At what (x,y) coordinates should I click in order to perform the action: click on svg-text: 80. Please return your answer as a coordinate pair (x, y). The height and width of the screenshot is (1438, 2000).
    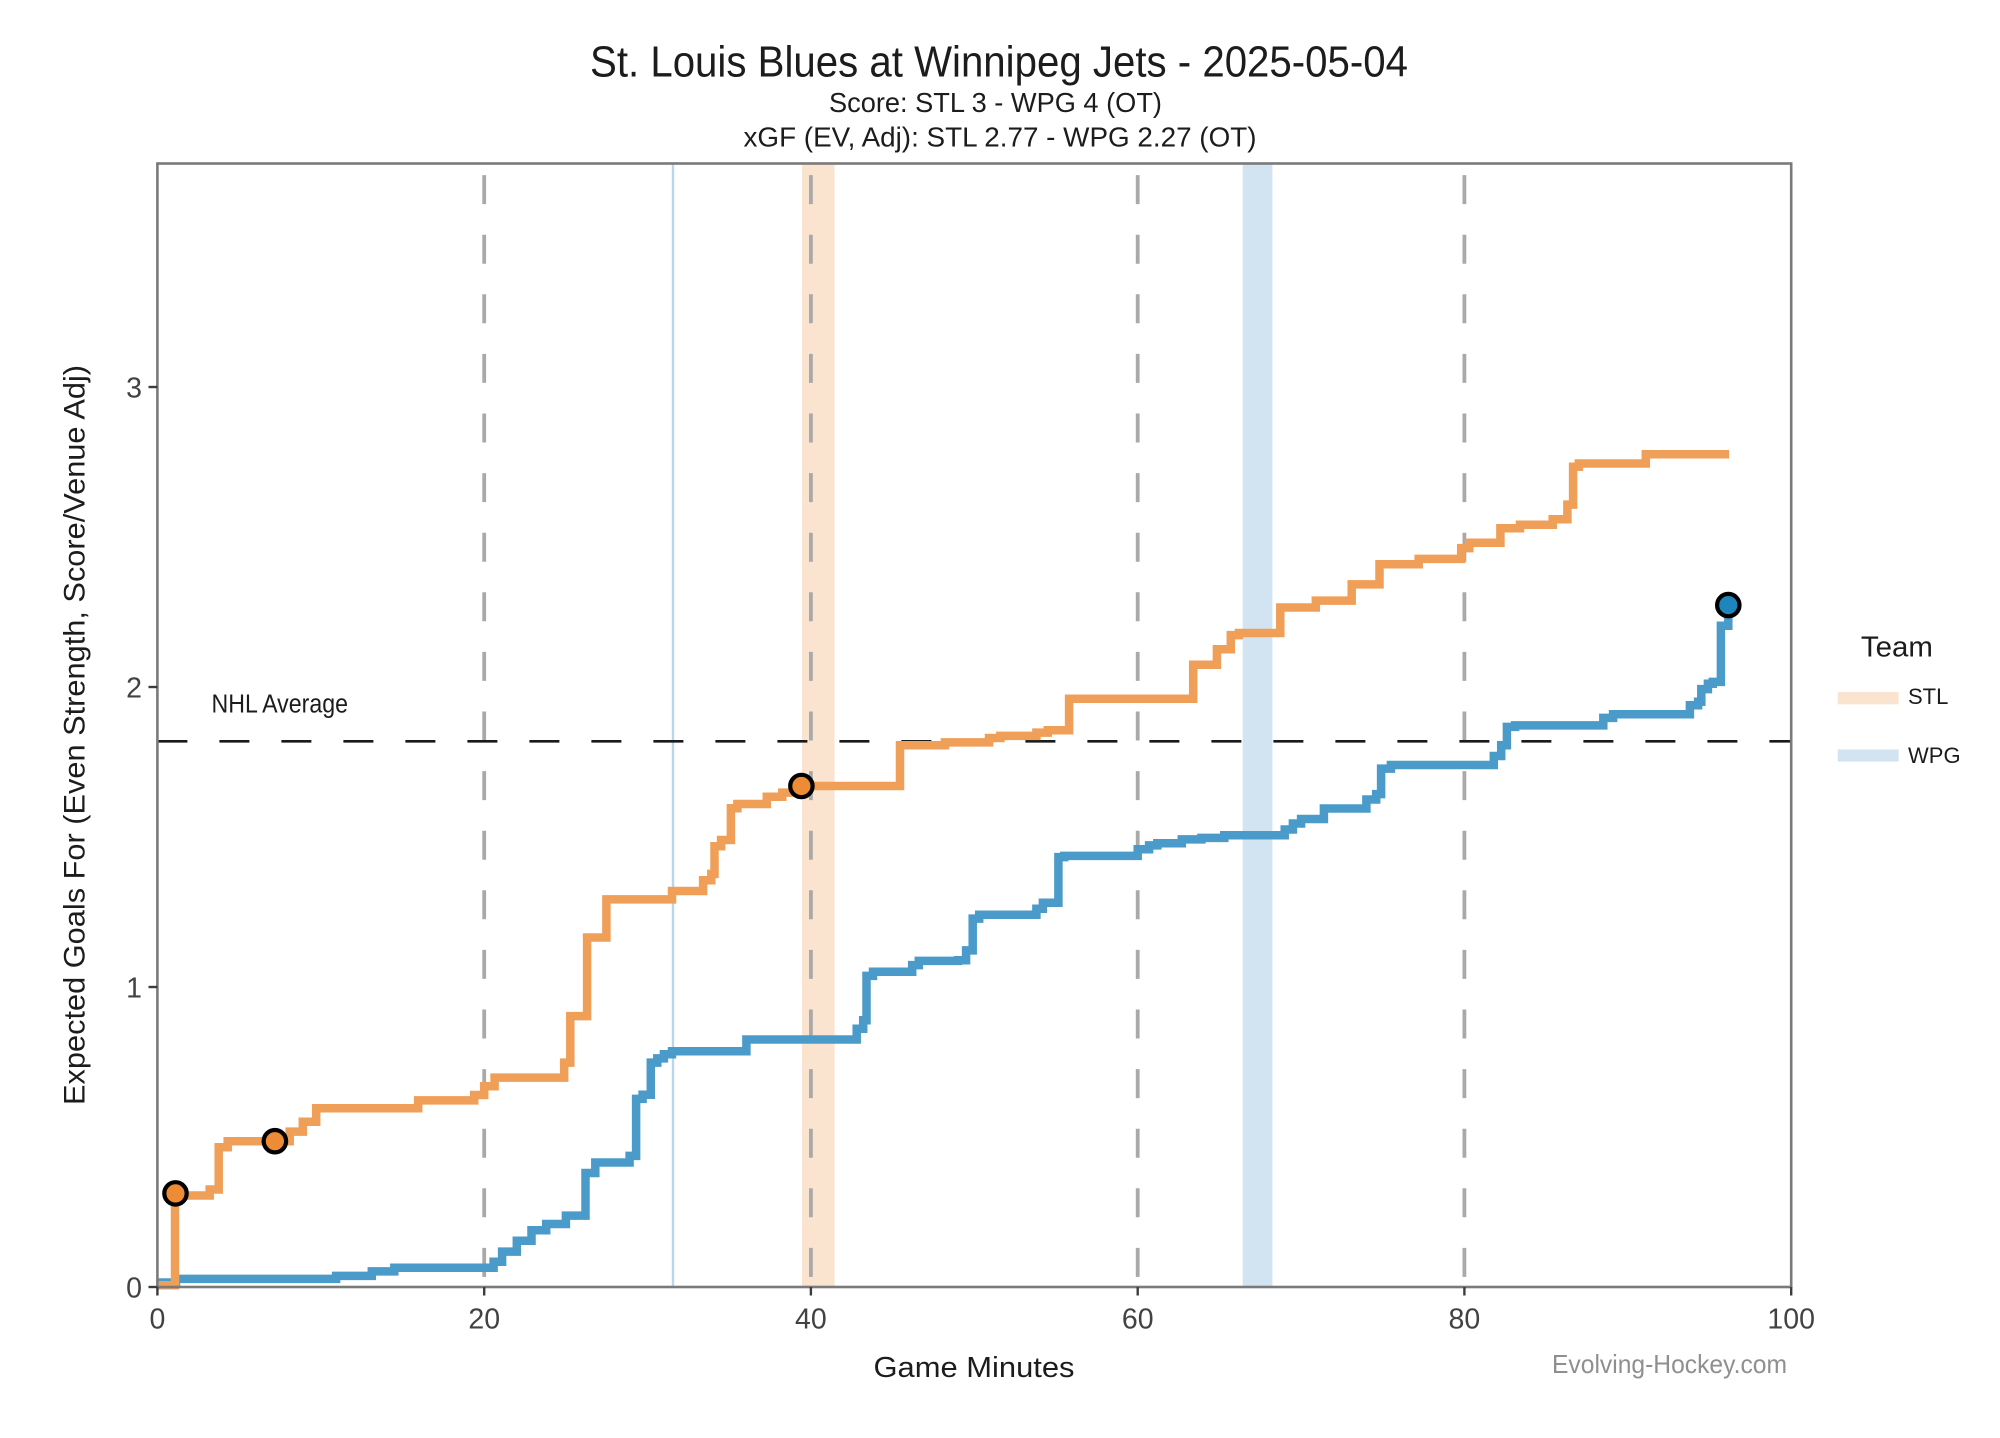
    Looking at the image, I should click on (1465, 1320).